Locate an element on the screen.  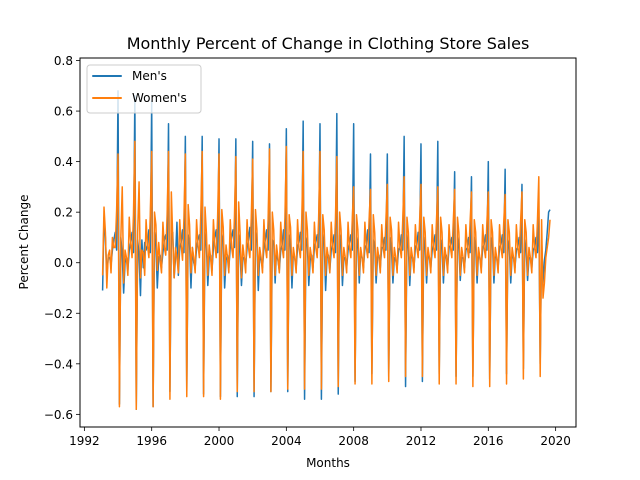
x-tick-label: 2020 is located at coordinates (555, 441).